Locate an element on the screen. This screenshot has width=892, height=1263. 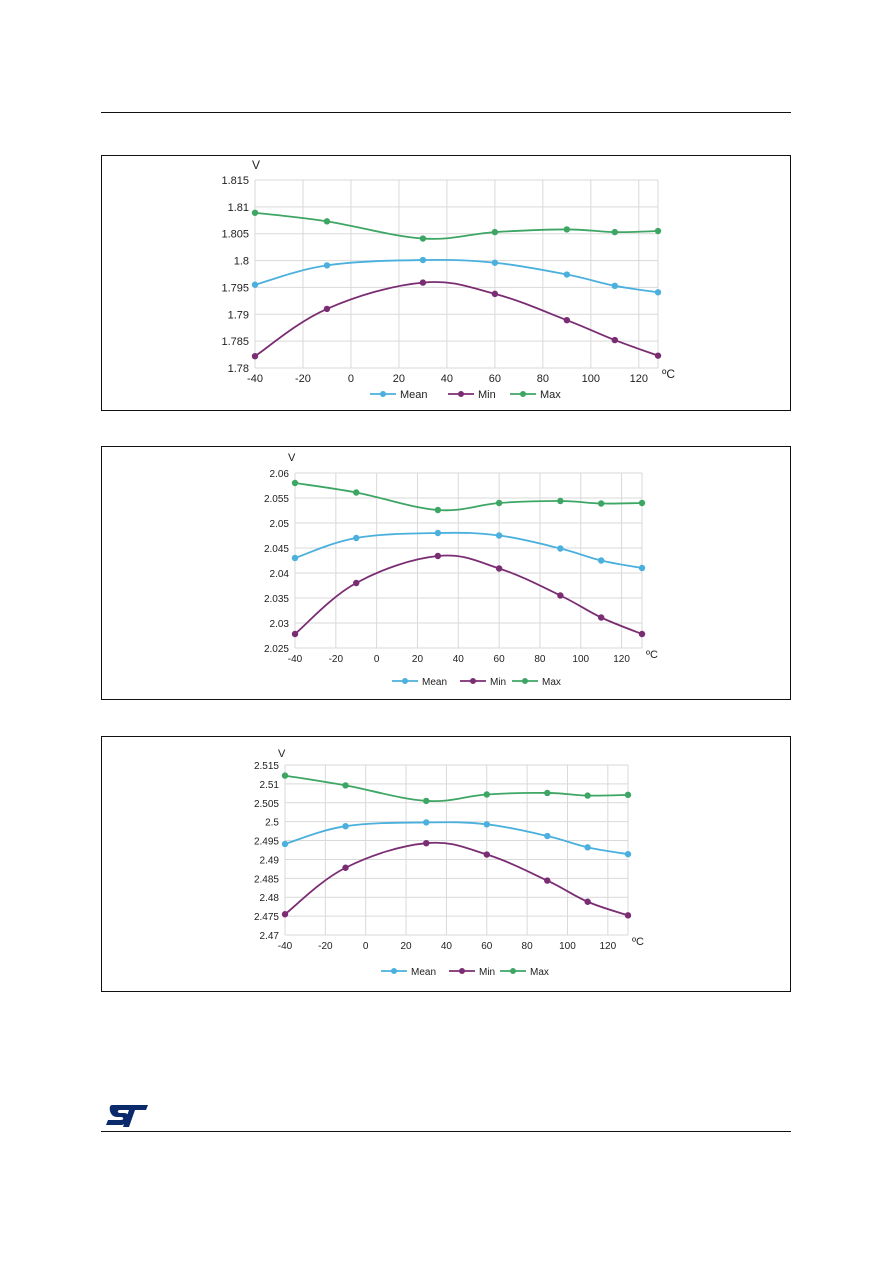
y-tick-label: 1.805 is located at coordinates (235, 235).